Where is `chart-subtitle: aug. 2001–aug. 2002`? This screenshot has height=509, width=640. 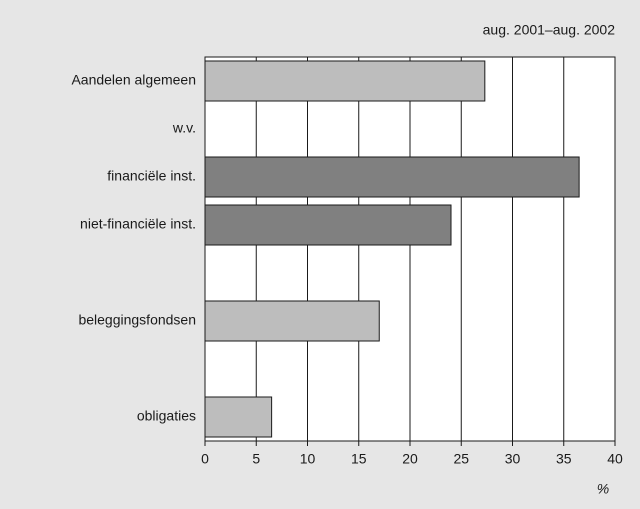 chart-subtitle: aug. 2001–aug. 2002 is located at coordinates (549, 30).